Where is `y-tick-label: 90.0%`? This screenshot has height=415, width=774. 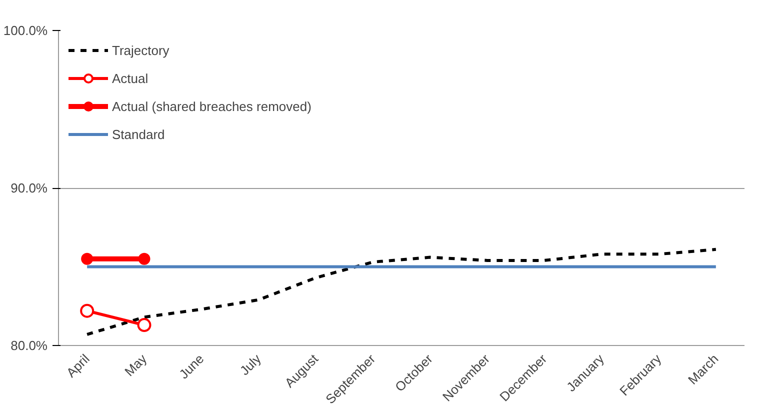 y-tick-label: 90.0% is located at coordinates (29, 188).